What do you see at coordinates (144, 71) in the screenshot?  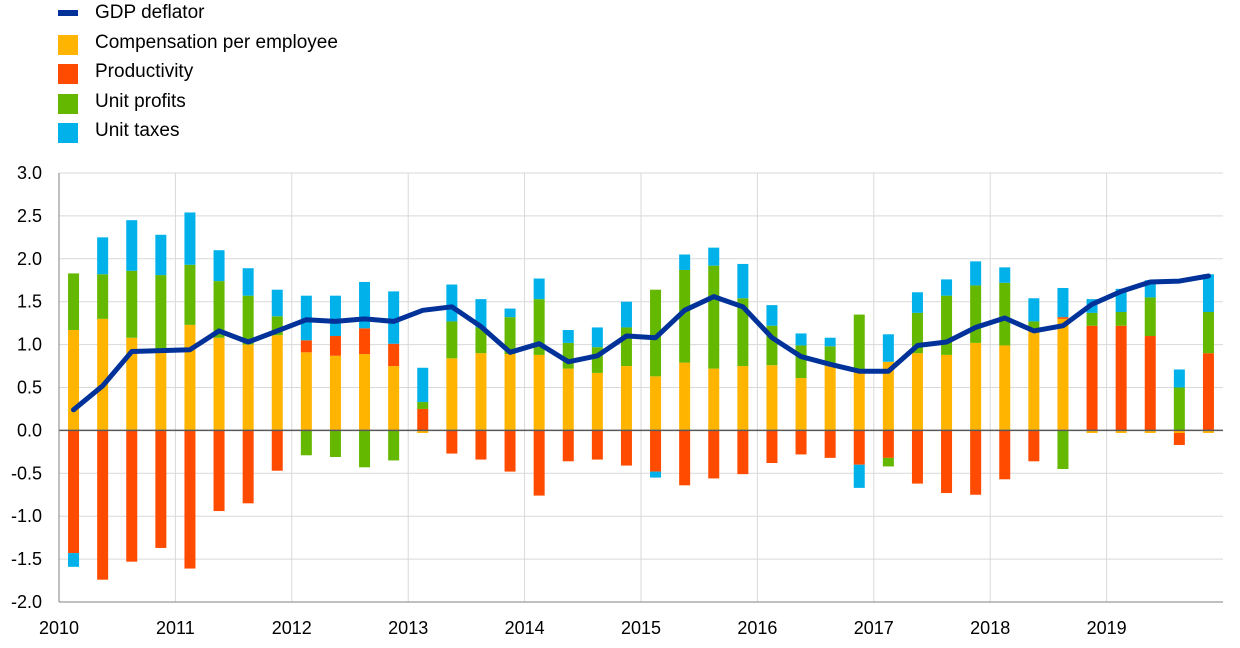 I see `legend-label: Productivity` at bounding box center [144, 71].